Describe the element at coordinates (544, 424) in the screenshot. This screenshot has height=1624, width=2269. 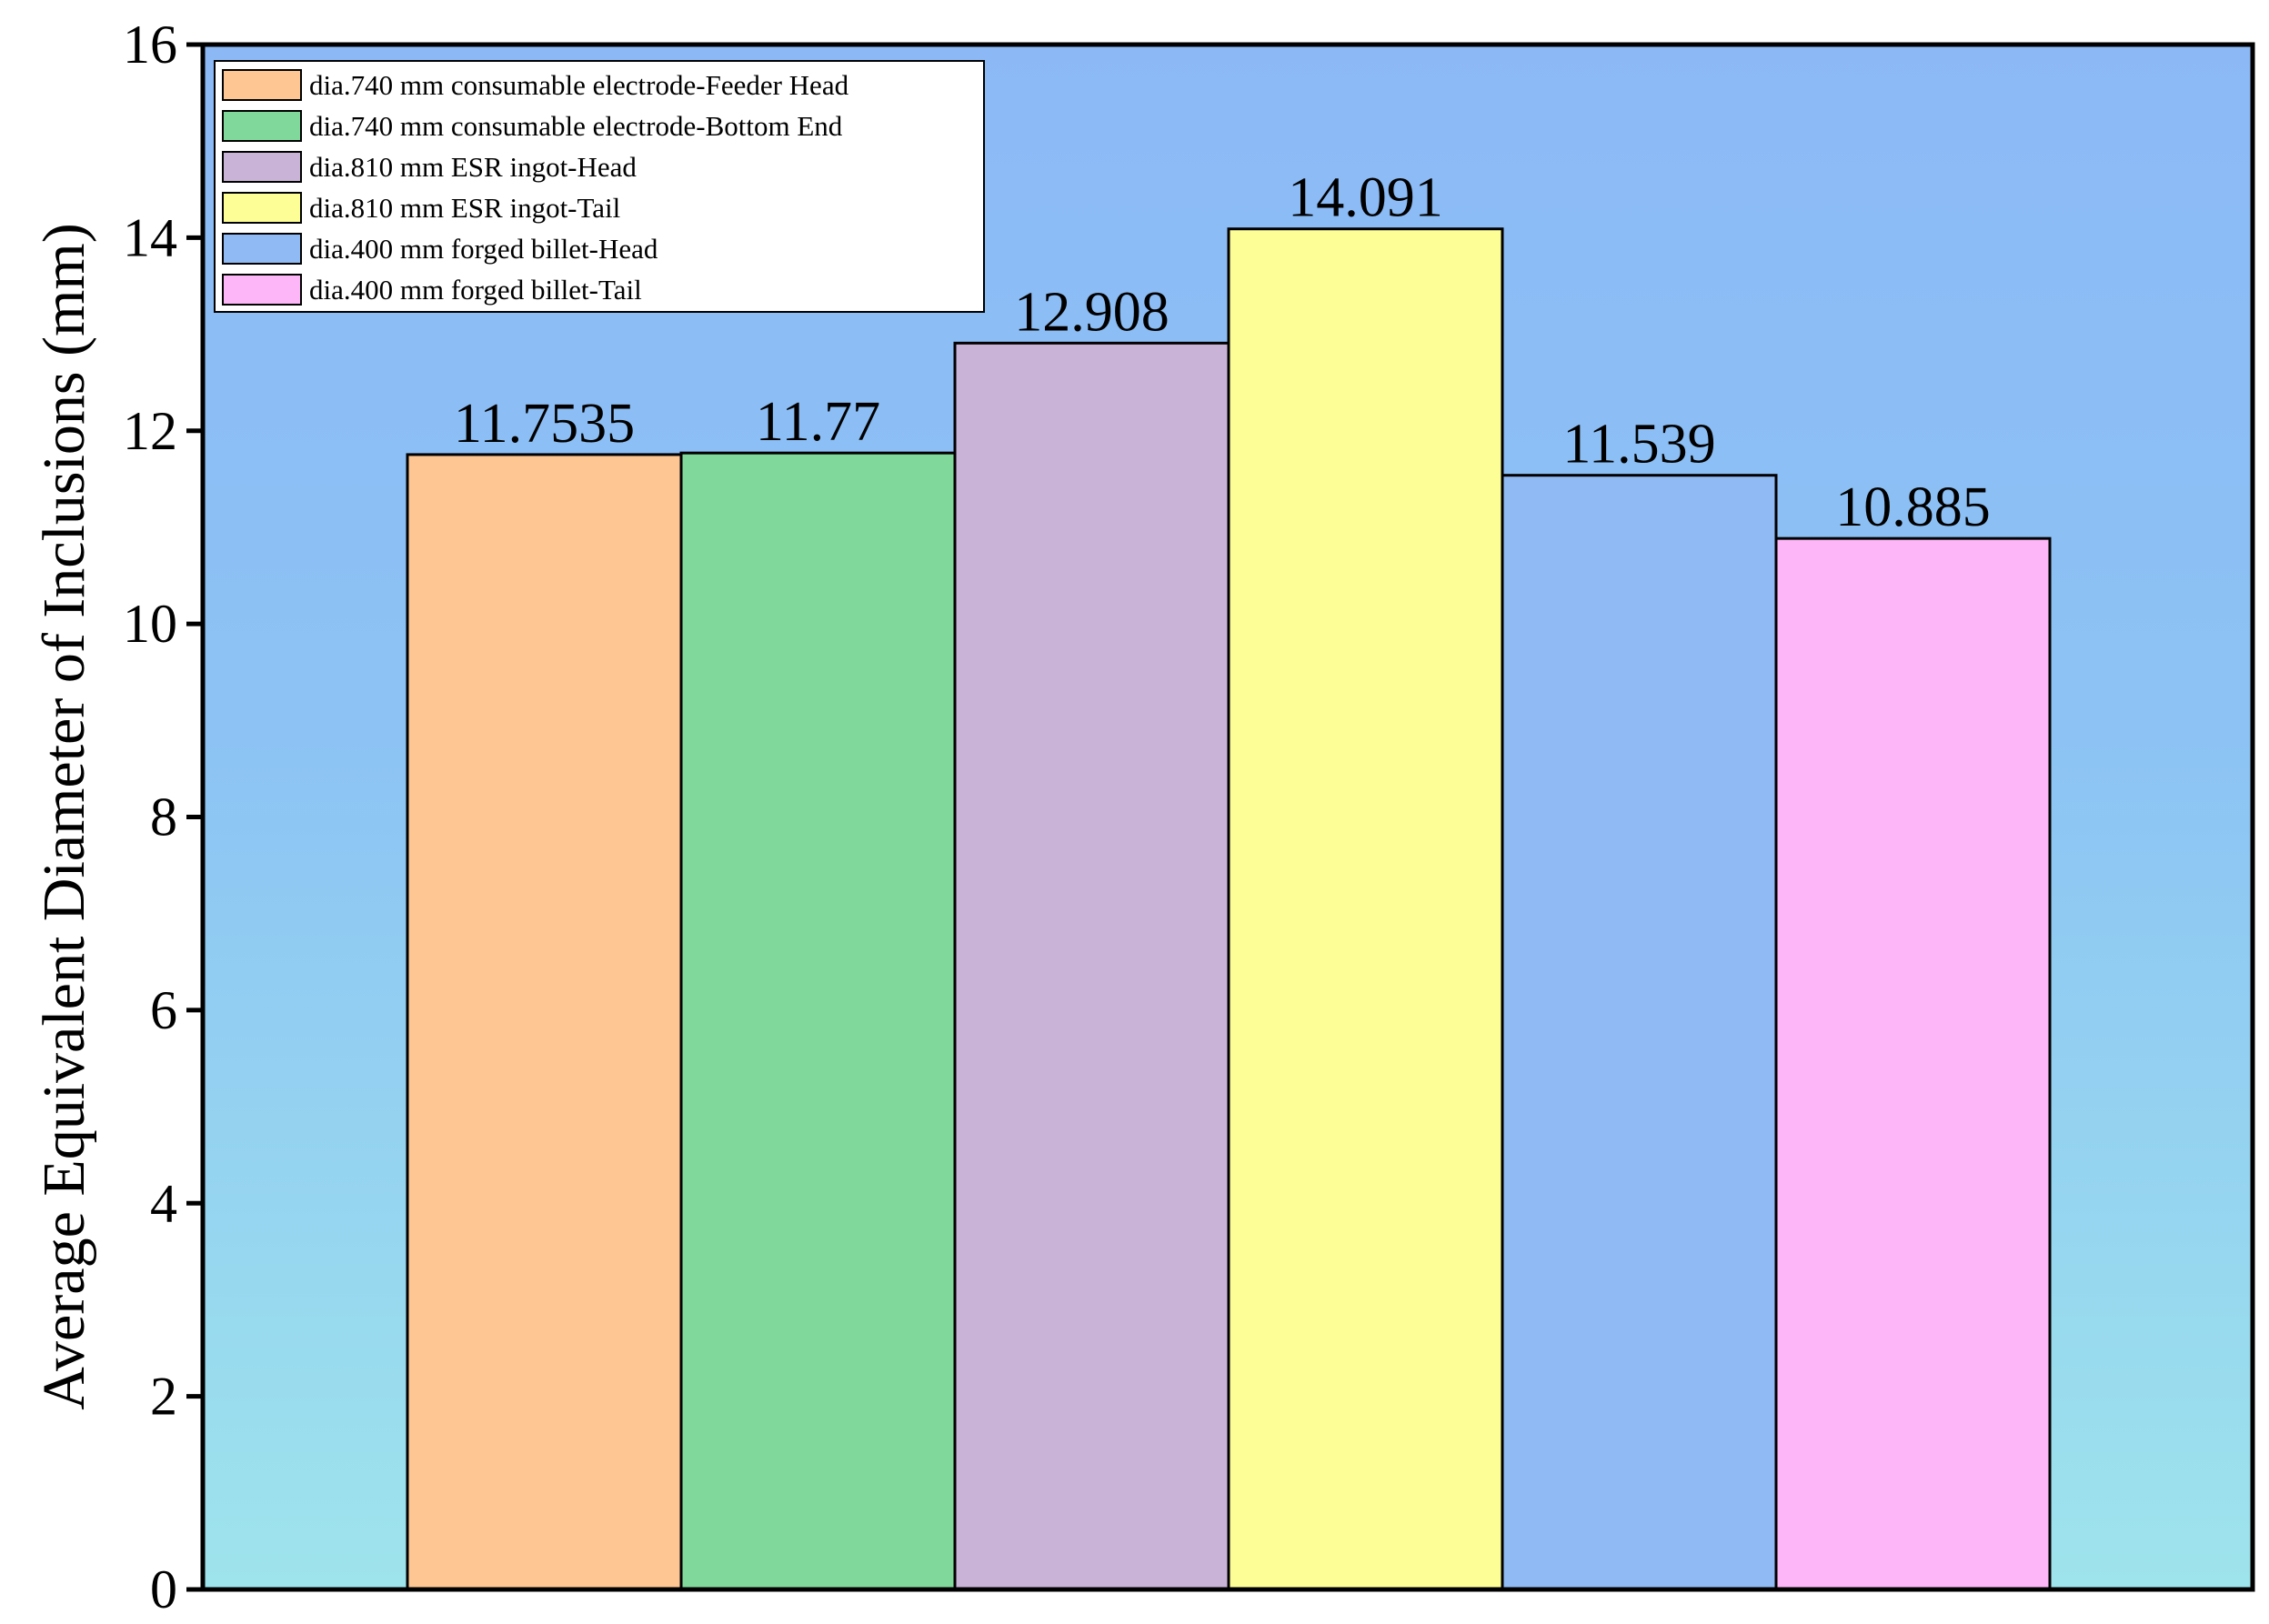
I see `bar-value-label-1: 11.7535` at that location.